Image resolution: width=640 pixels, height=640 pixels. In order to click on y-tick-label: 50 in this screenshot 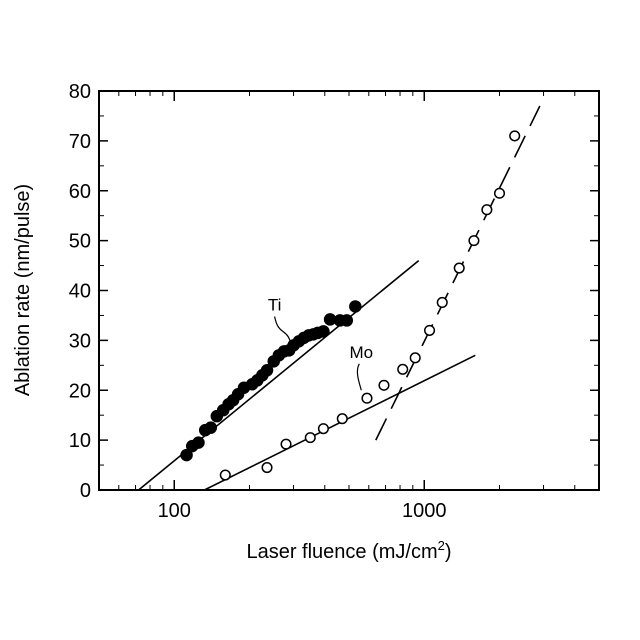, I will do `click(80, 242)`.